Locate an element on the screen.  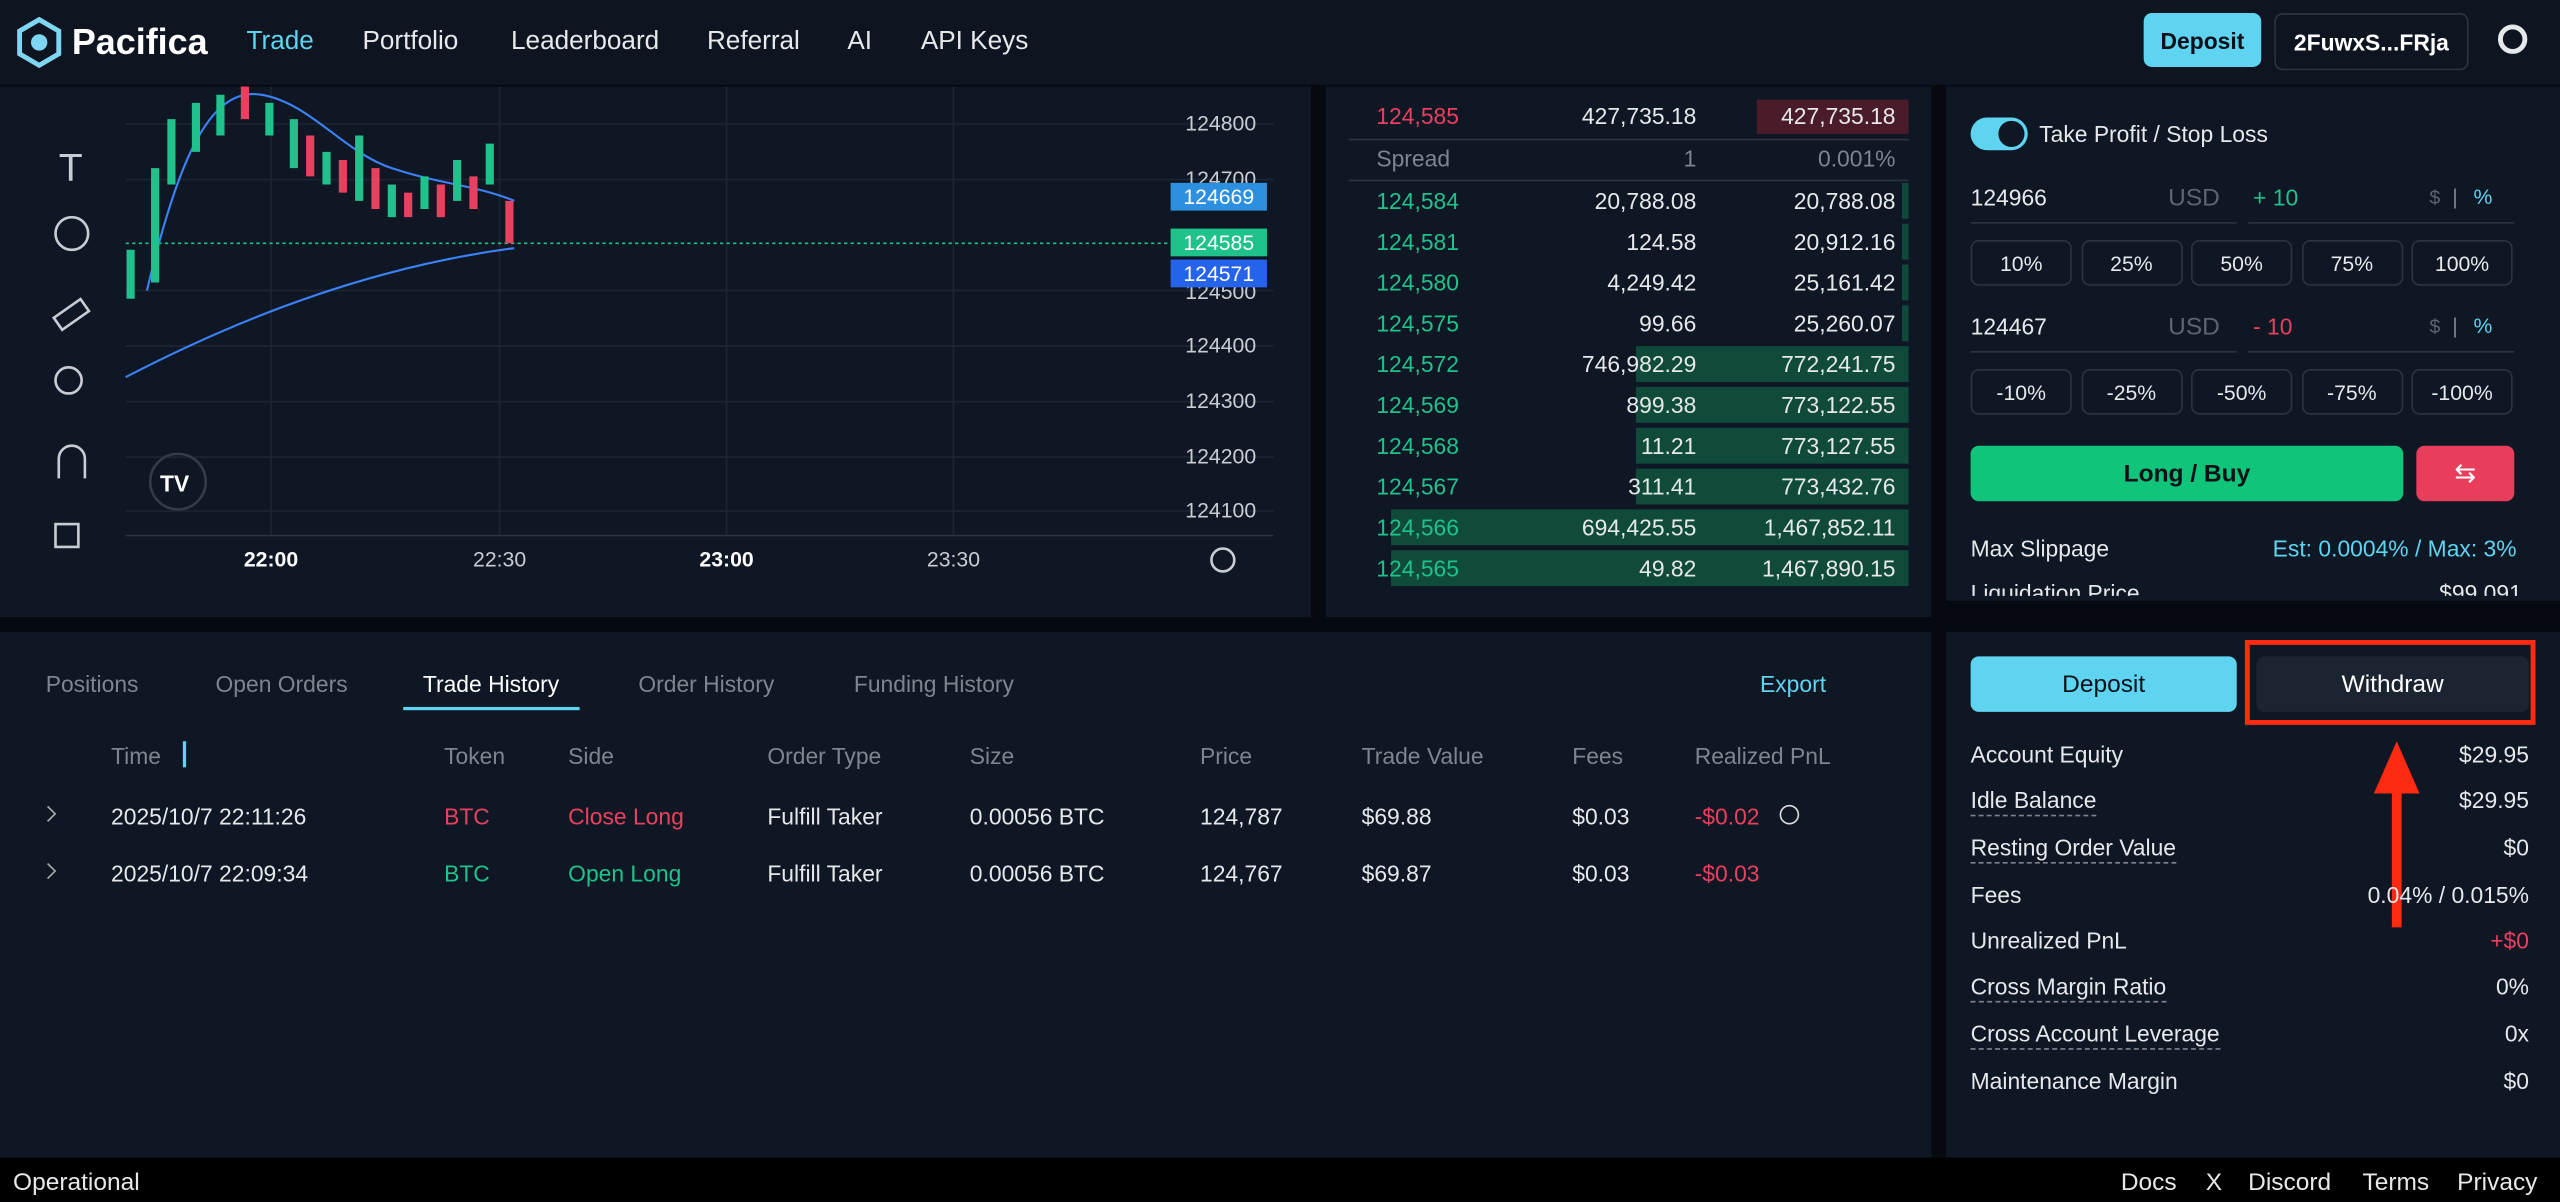
column-header: Side is located at coordinates (591, 755).